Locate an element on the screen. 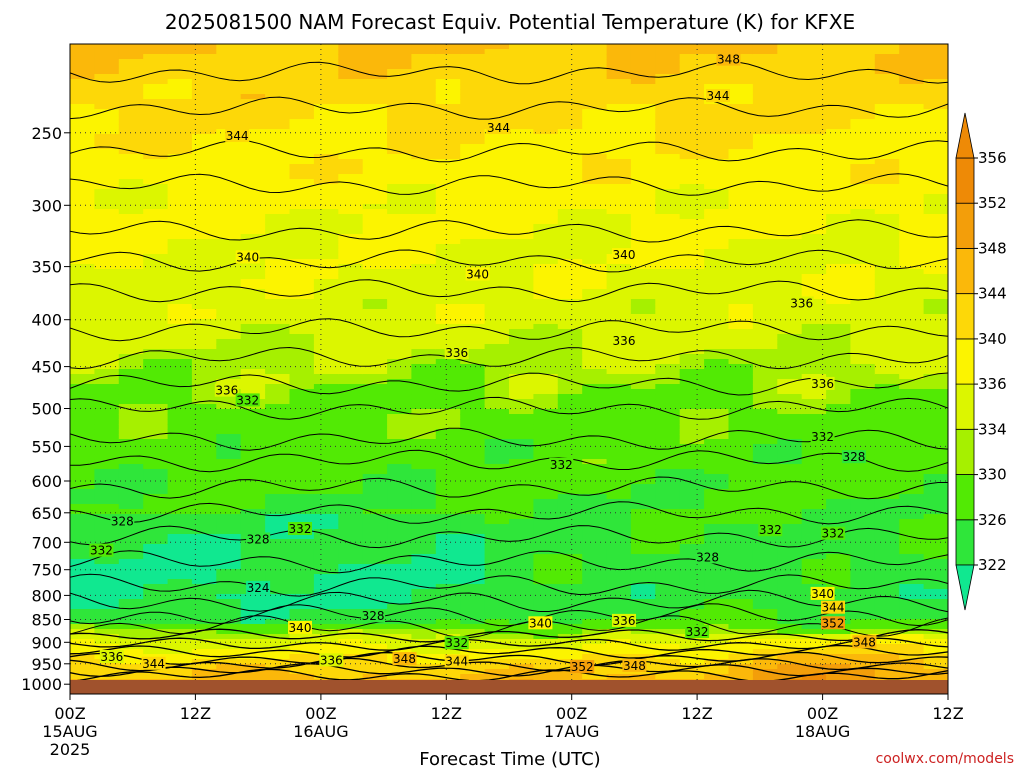 This screenshot has height=768, width=1024. contour-label-bg is located at coordinates (404, 659).